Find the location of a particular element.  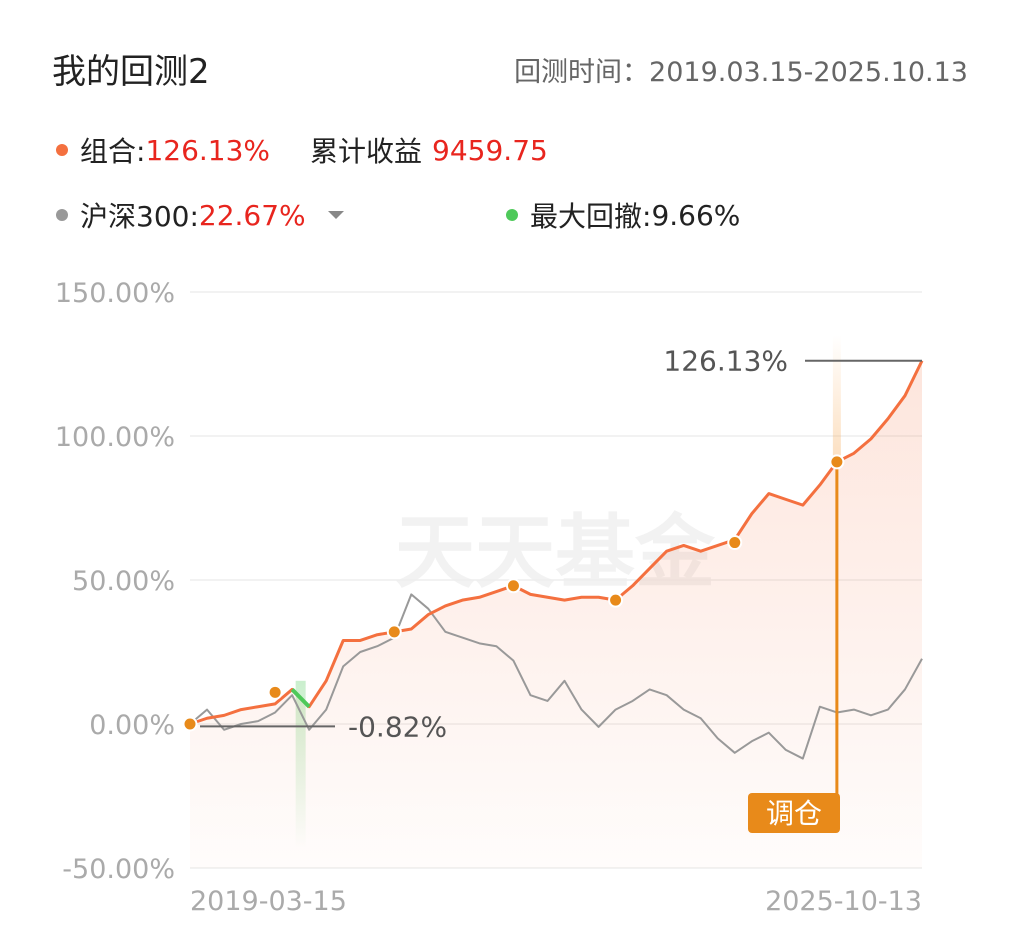

stats-row: 组合: 126.13% 累计收益 9459.75 is located at coordinates (302, 150).